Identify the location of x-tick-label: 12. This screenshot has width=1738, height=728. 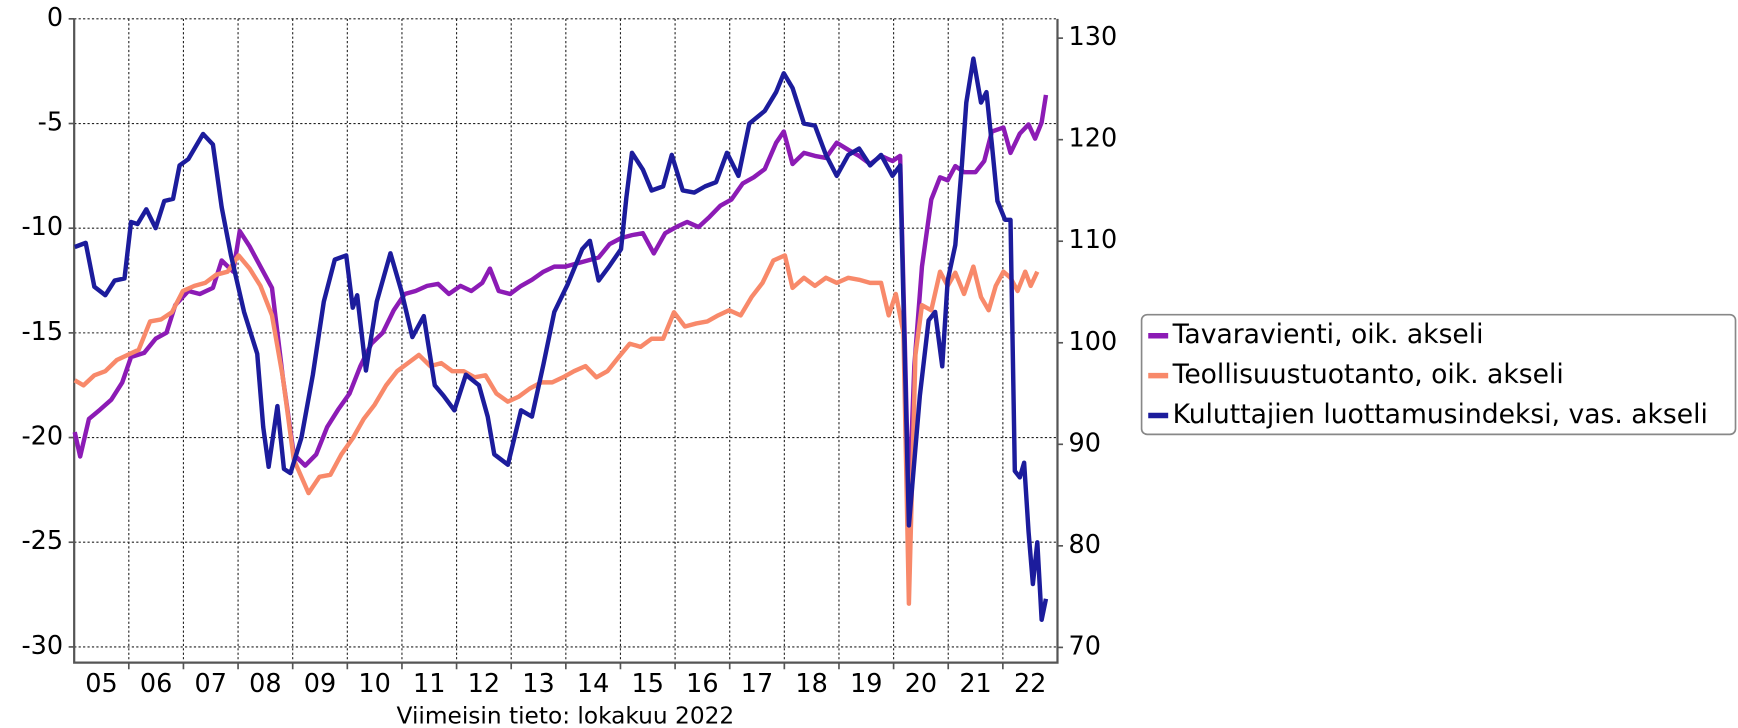
(484, 684).